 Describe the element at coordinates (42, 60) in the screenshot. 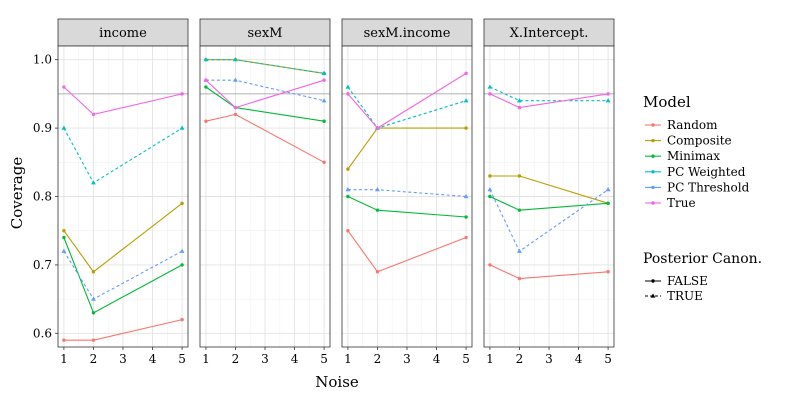

I see `y-tick-label: 1.0` at that location.